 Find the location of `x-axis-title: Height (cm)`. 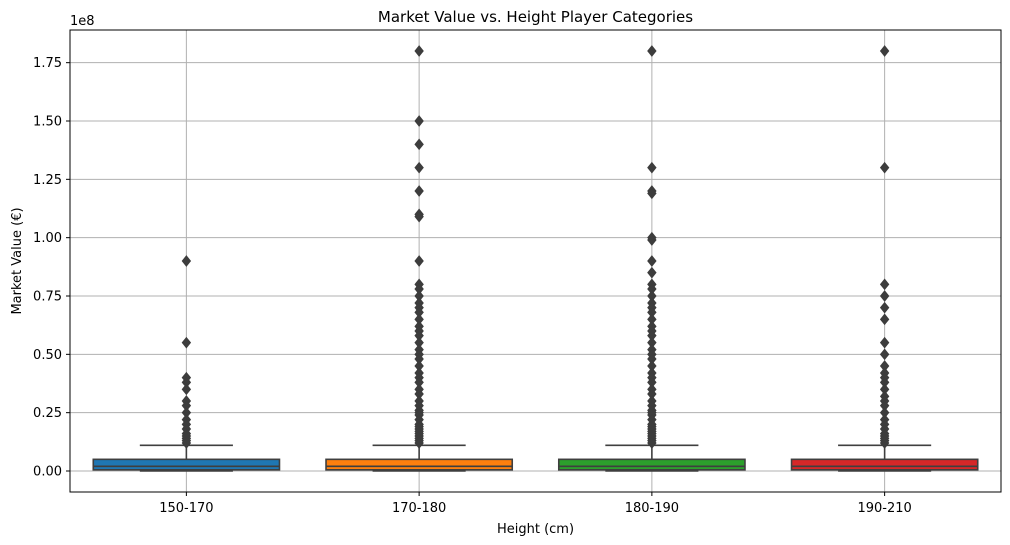

x-axis-title: Height (cm) is located at coordinates (535, 529).